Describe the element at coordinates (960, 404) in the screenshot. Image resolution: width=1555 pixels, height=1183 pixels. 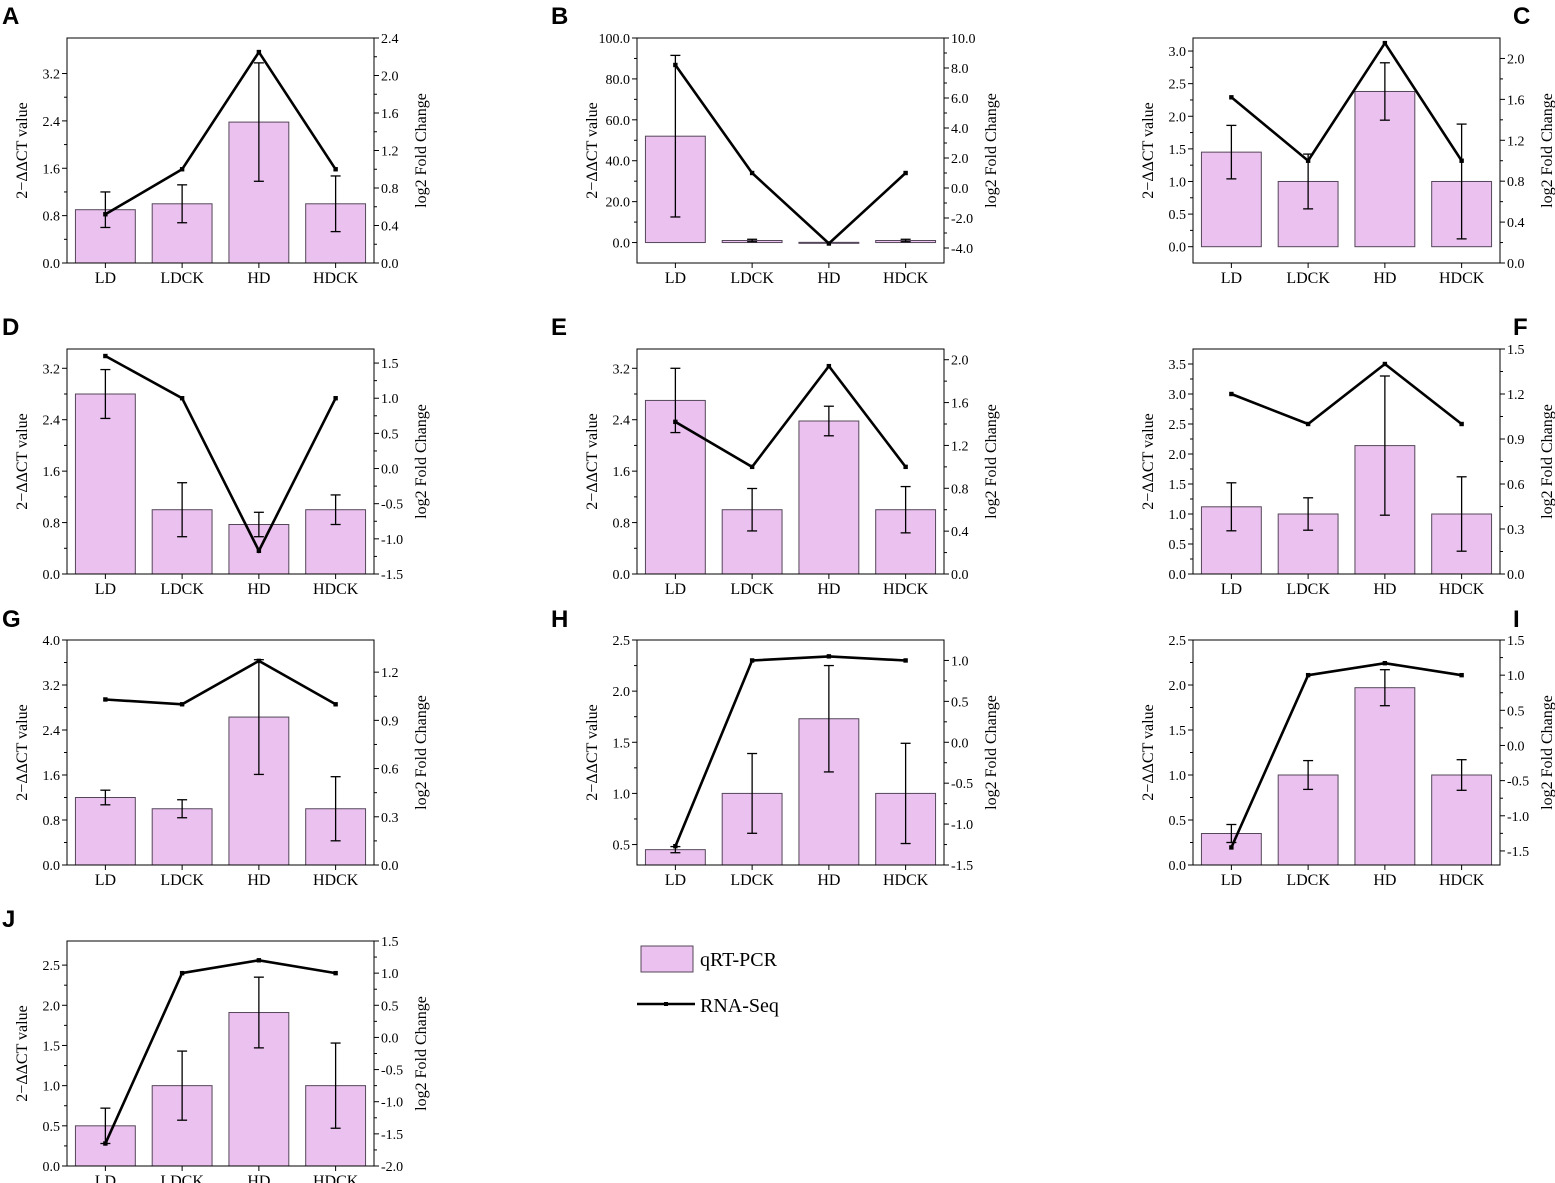
I see `y2-tick-label-e-4: 1.6` at that location.